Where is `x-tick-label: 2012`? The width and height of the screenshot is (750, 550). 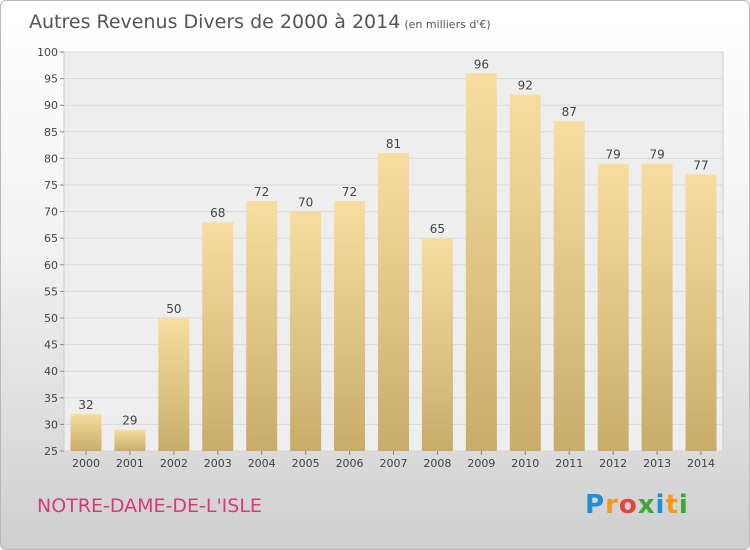
x-tick-label: 2012 is located at coordinates (613, 463).